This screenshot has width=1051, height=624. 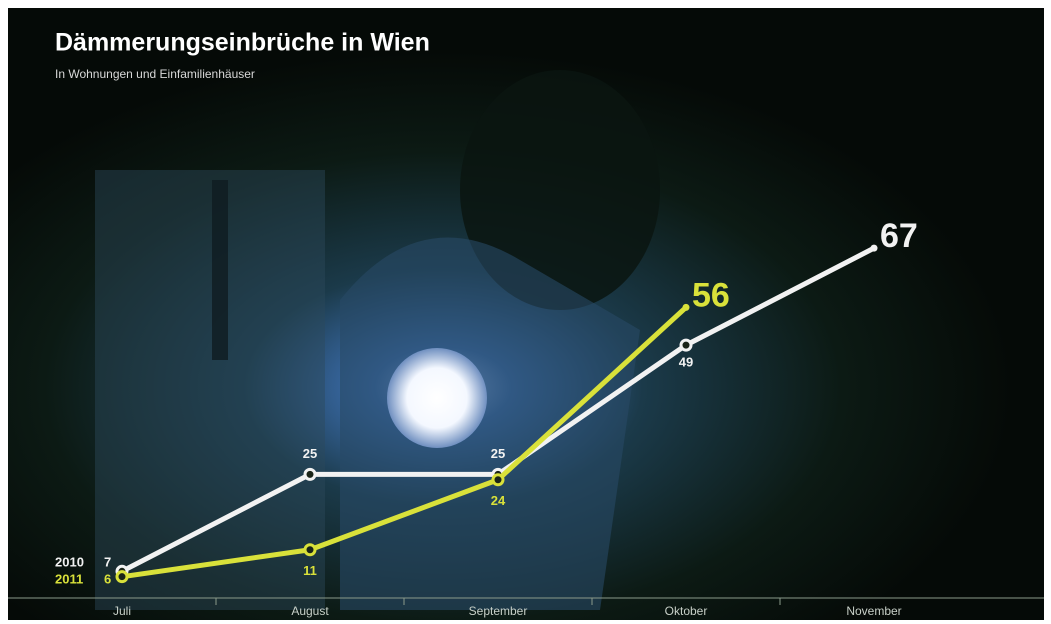 I want to click on legend-label: 2010, so click(x=69, y=561).